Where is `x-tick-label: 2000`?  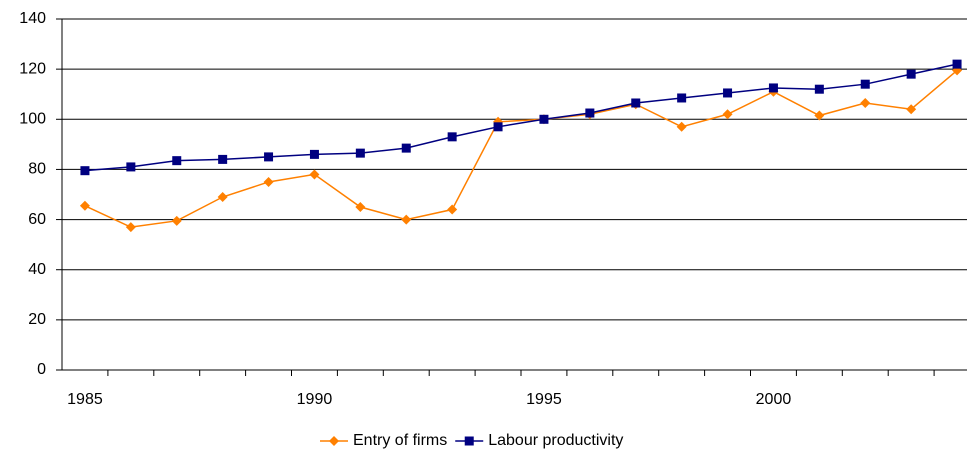
x-tick-label: 2000 is located at coordinates (774, 399).